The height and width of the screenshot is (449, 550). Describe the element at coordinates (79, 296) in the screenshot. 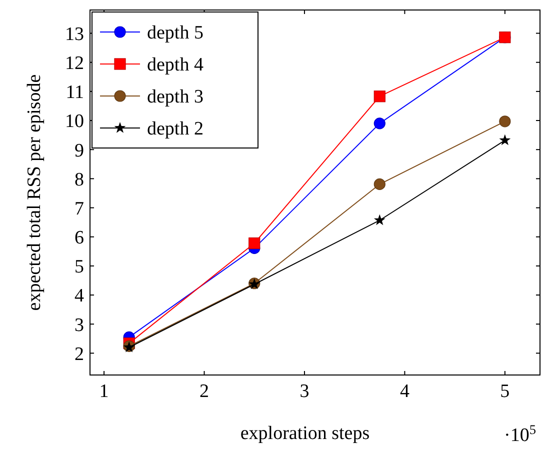

I see `y-tick-label: 4` at that location.